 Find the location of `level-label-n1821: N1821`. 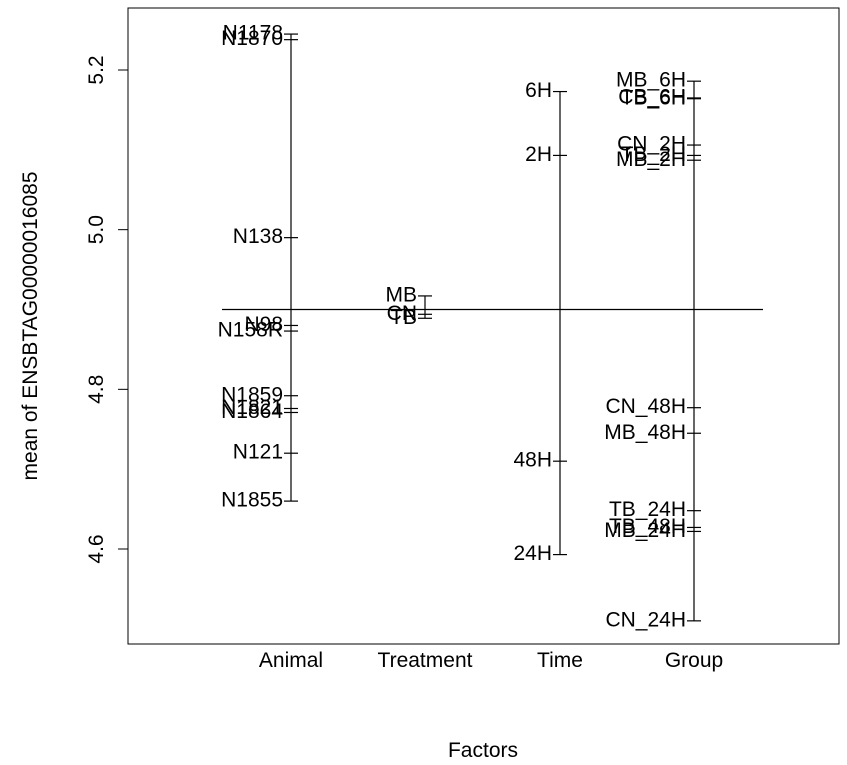

level-label-n1821: N1821 is located at coordinates (252, 407).